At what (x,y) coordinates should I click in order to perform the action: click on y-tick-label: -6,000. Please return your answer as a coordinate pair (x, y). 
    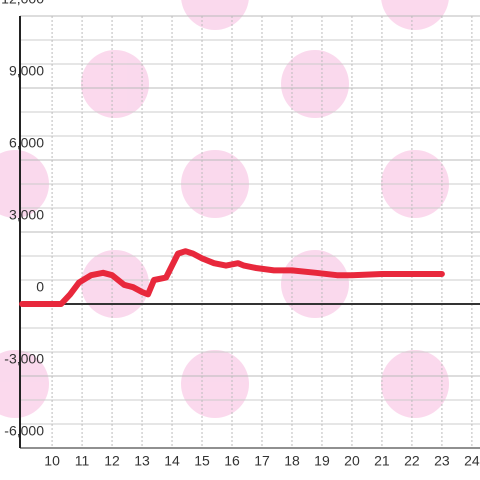
    Looking at the image, I should click on (24, 431).